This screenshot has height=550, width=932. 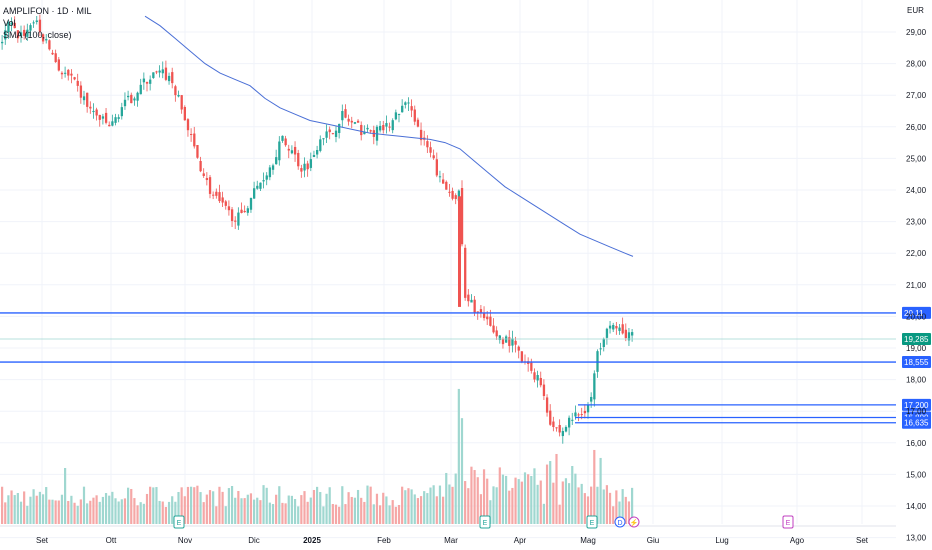 What do you see at coordinates (916, 222) in the screenshot?
I see `y-tick-label: 23,00` at bounding box center [916, 222].